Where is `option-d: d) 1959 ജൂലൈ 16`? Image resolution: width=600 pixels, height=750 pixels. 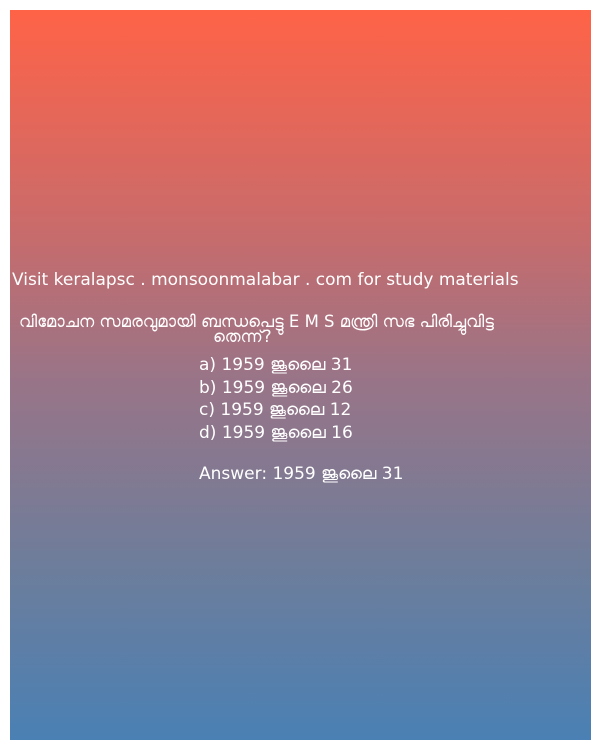
option-d: d) 1959 ജൂലൈ 16 is located at coordinates (276, 432).